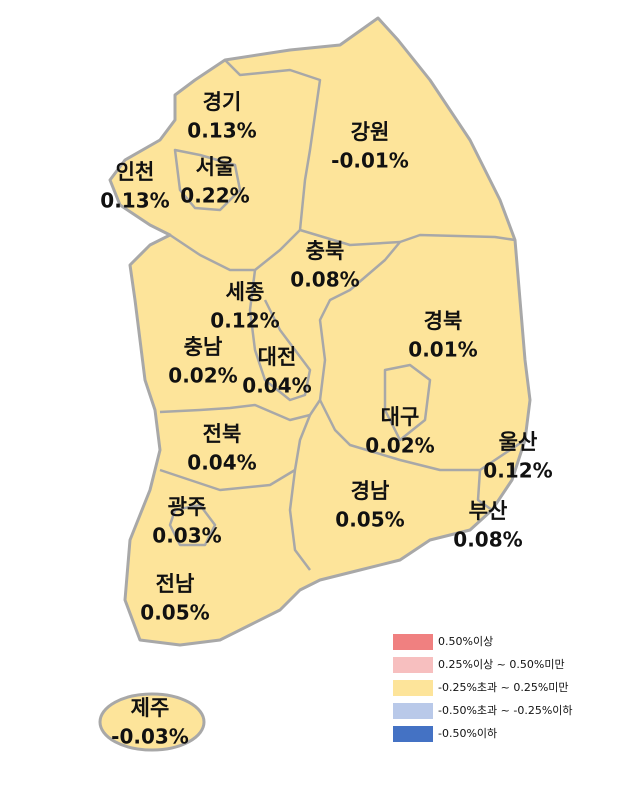  Describe the element at coordinates (277, 357) in the screenshot. I see `region-name: 대전` at that location.